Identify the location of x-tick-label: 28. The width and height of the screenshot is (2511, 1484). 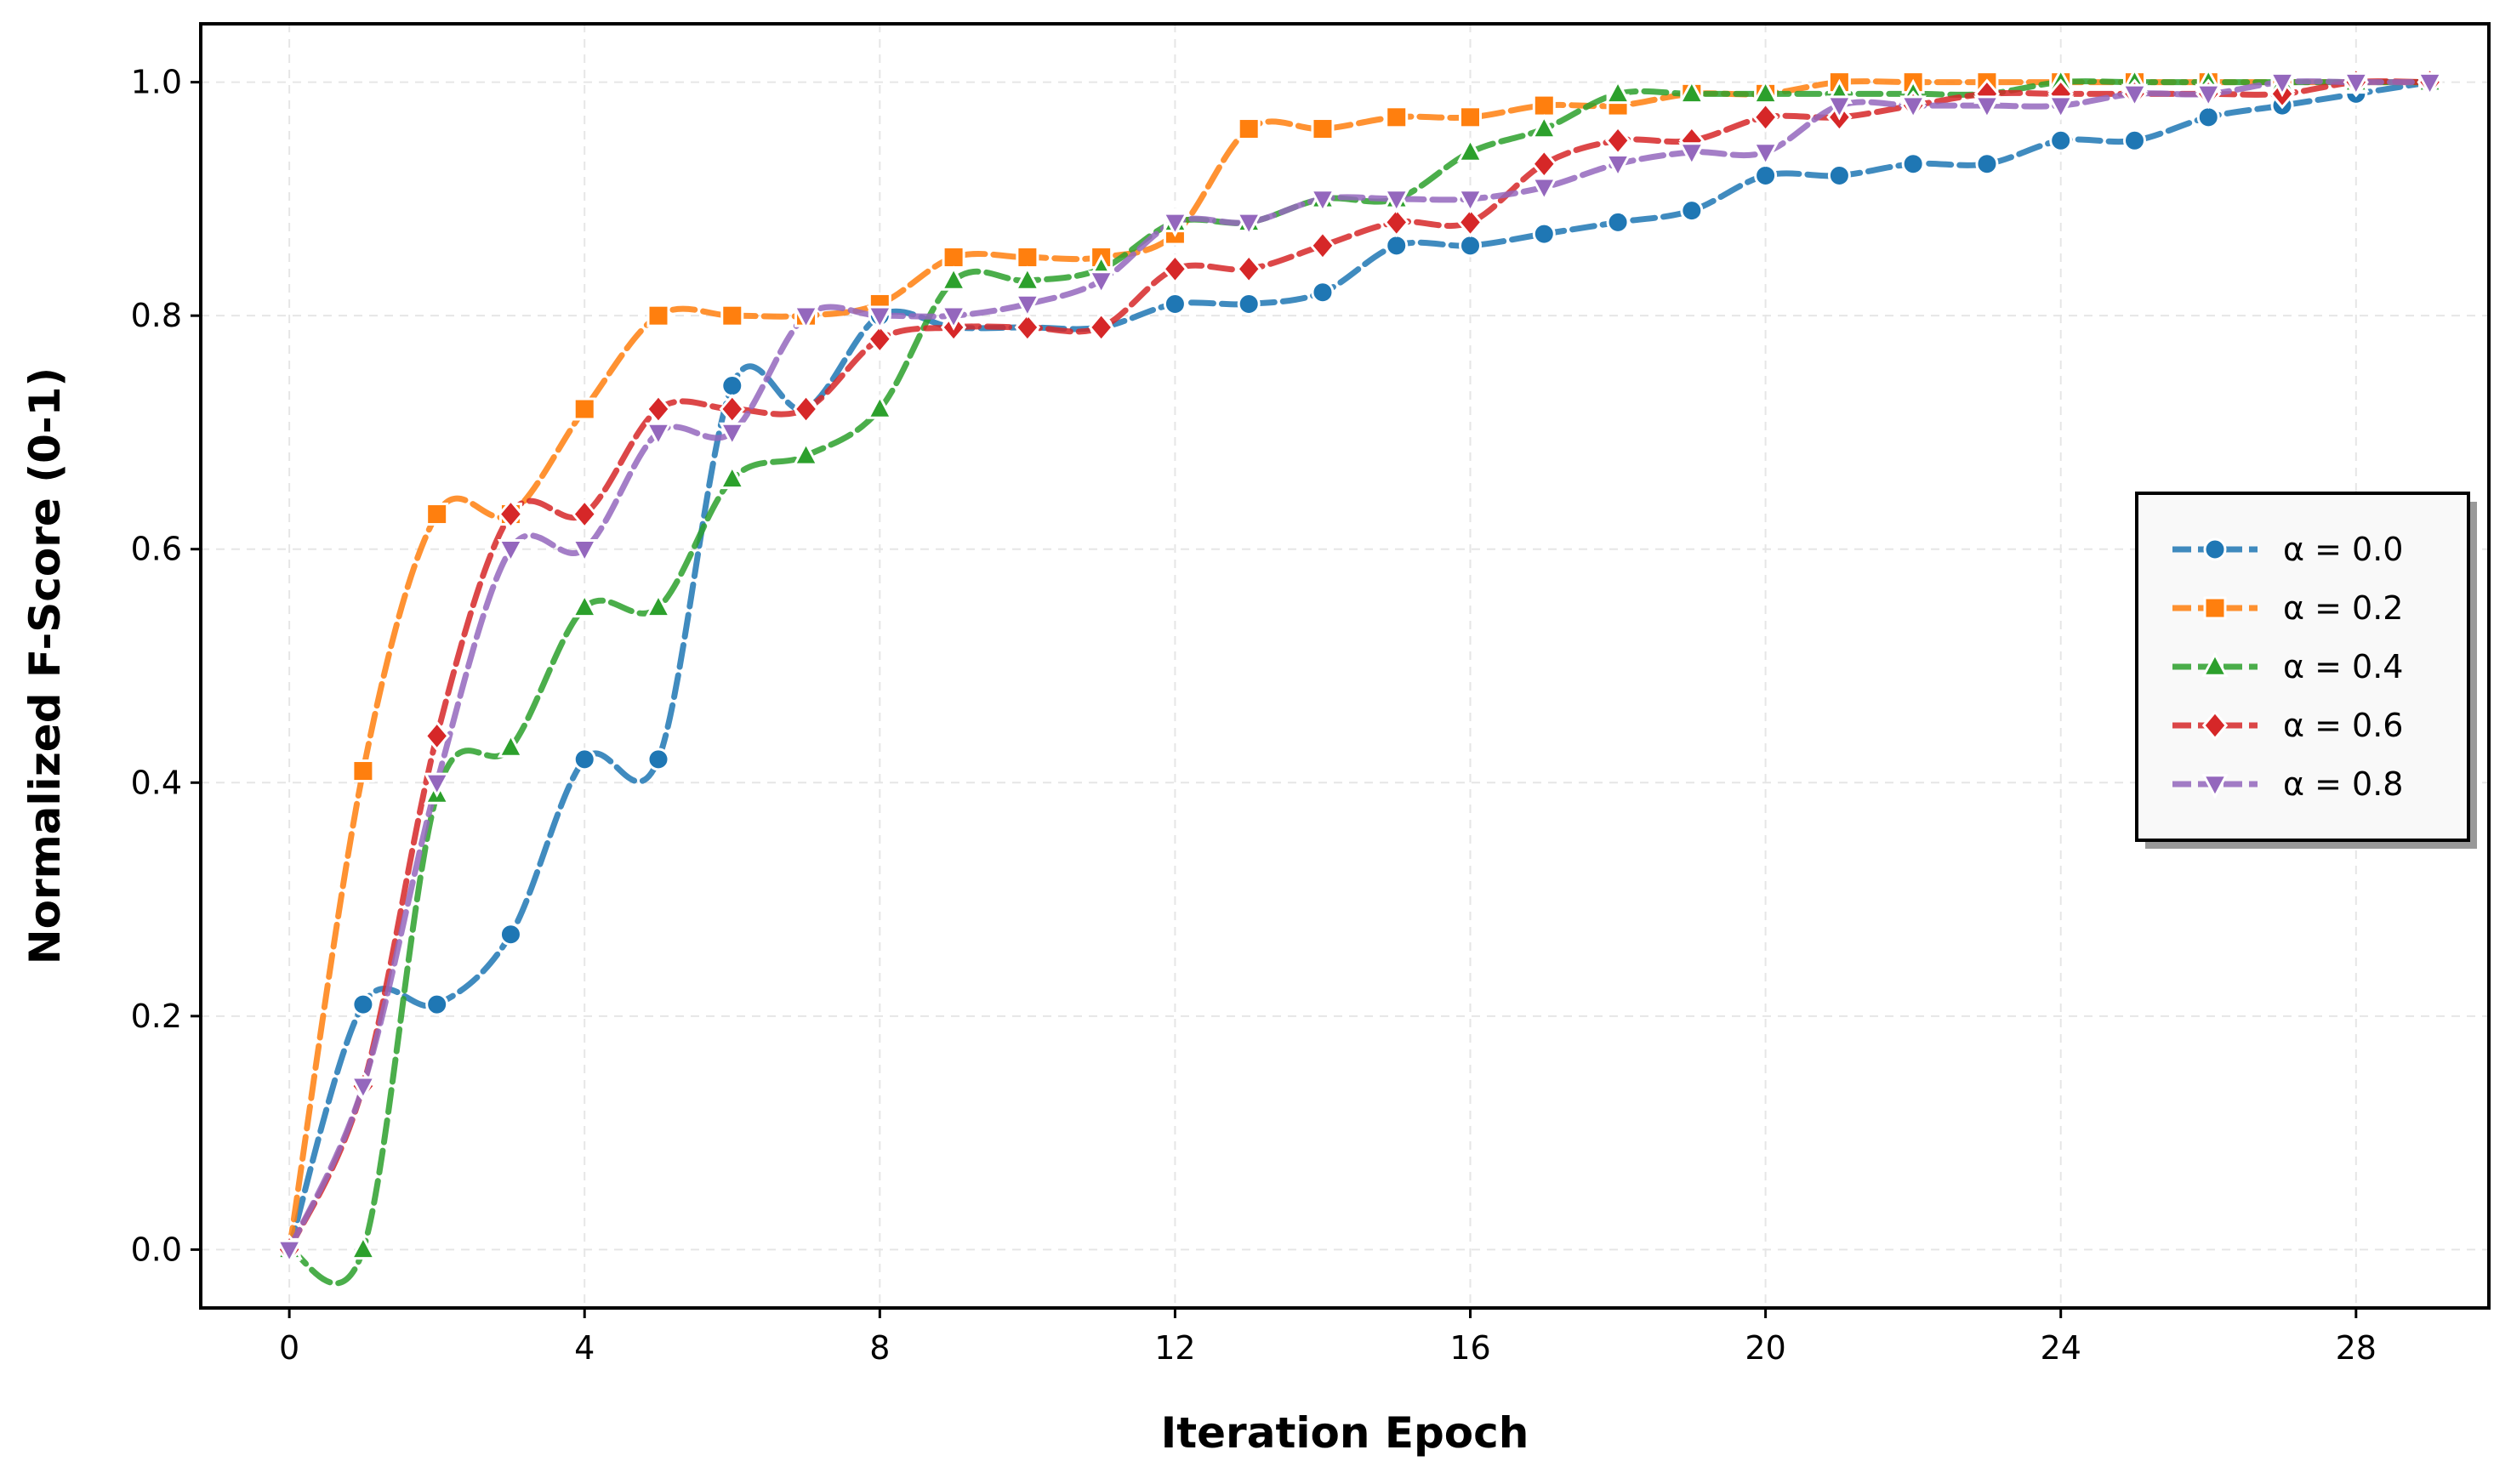
(2356, 1348).